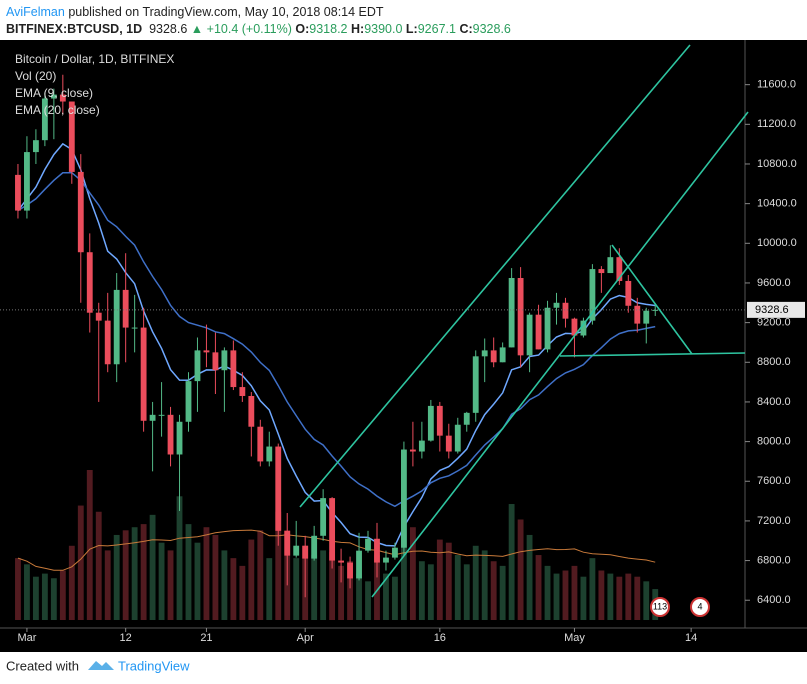  What do you see at coordinates (403, 29) in the screenshot?
I see `ohlc: O:9318.2 H:9390.0 L:9267.1 C:9328.6` at bounding box center [403, 29].